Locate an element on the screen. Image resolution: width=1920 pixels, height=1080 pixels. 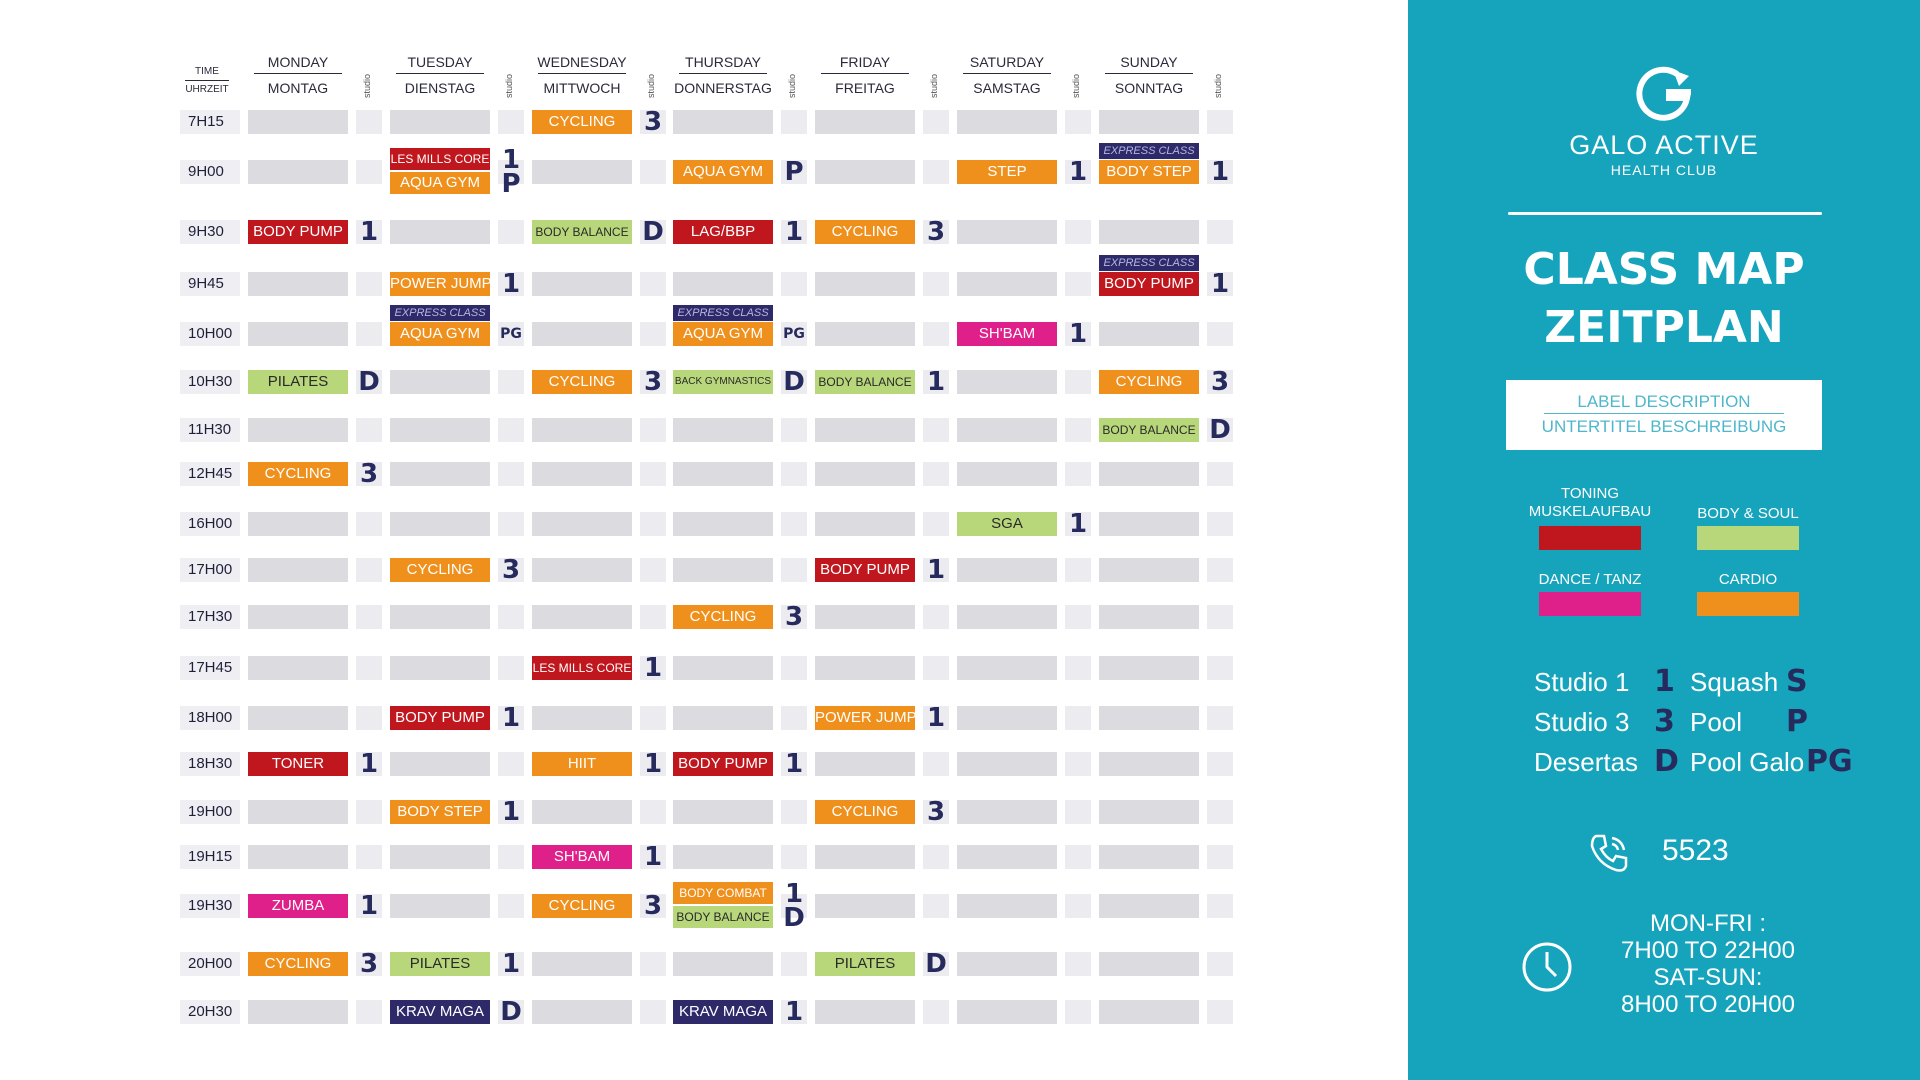
brand-name: GALO ACTIVE is located at coordinates (1664, 145).